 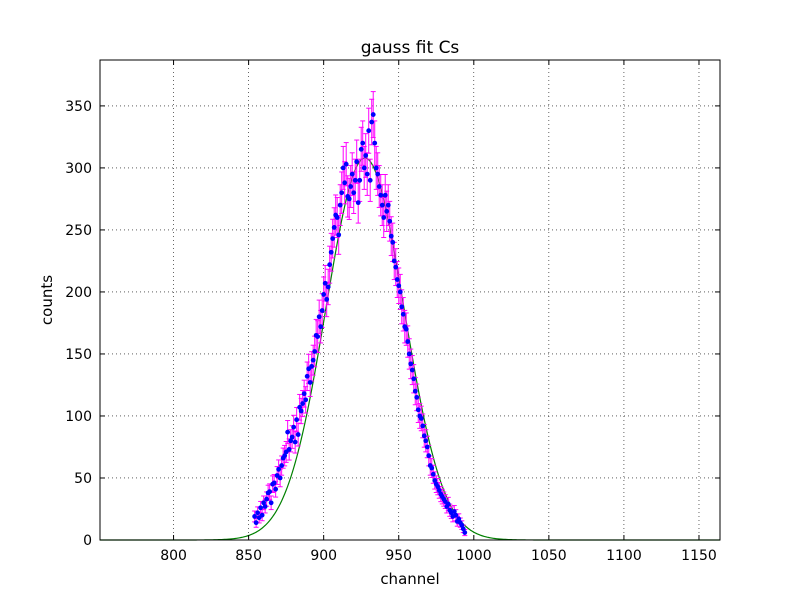 What do you see at coordinates (398, 556) in the screenshot?
I see `x-tick-label: 950` at bounding box center [398, 556].